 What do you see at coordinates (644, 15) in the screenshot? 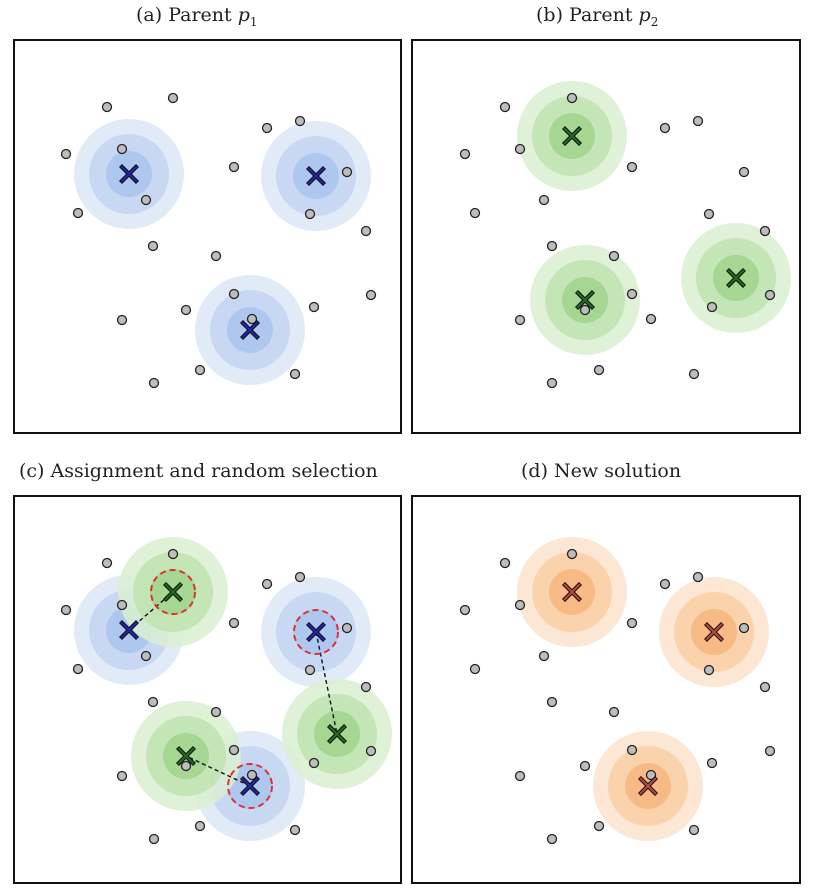
I see `panel-b-title-var: p` at bounding box center [644, 15].